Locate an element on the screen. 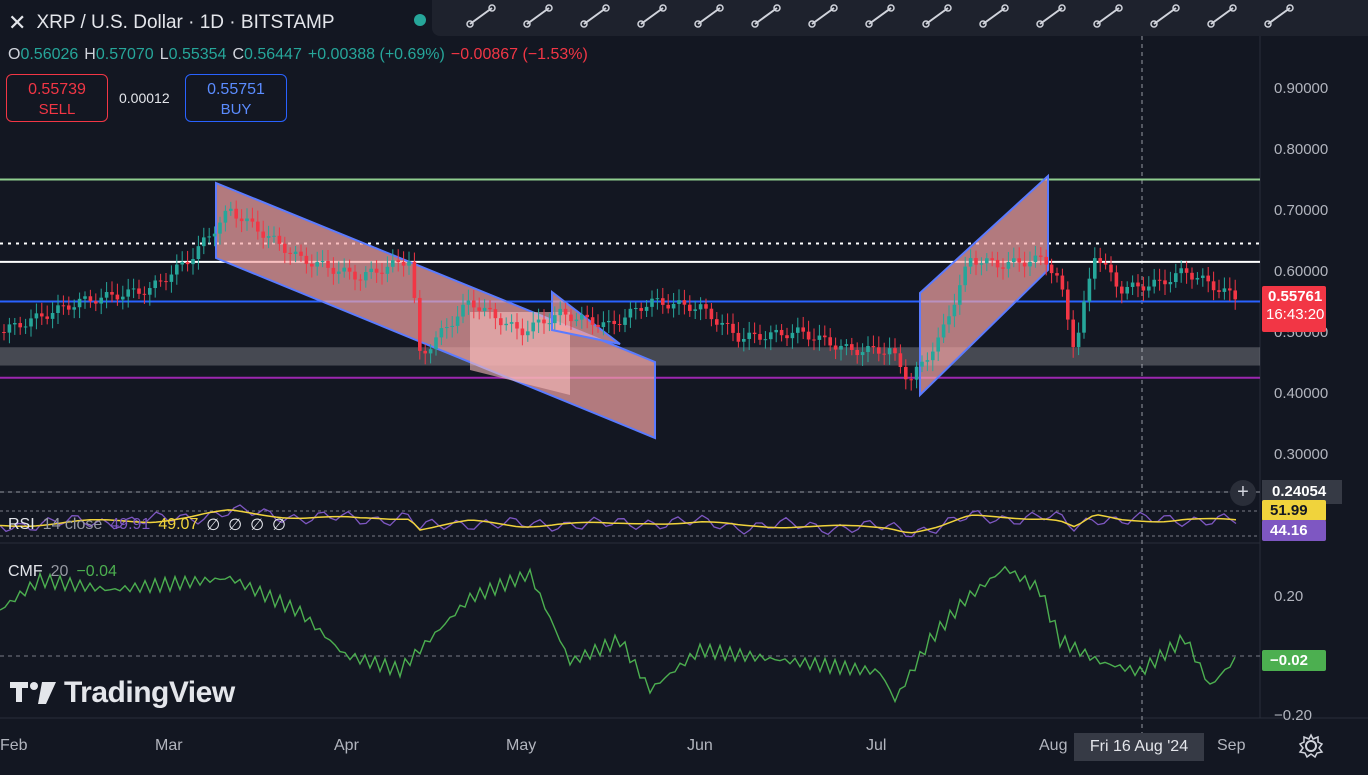 The height and width of the screenshot is (775, 1368). buy-price: 0.55751 is located at coordinates (236, 89).